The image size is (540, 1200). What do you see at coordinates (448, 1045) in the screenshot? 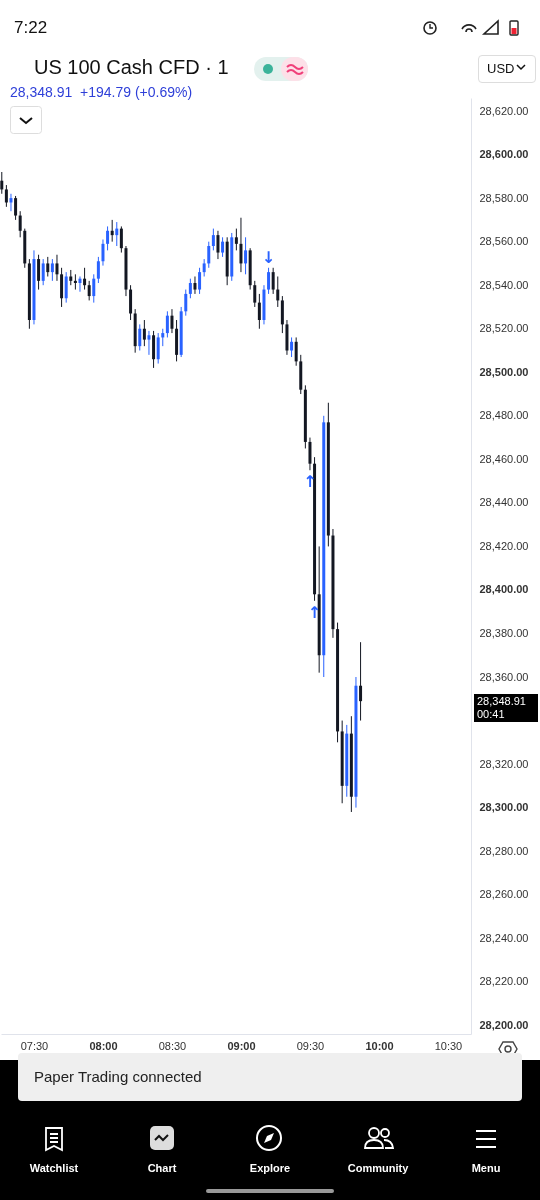
I see `x-tick-label: 10:30` at bounding box center [448, 1045].